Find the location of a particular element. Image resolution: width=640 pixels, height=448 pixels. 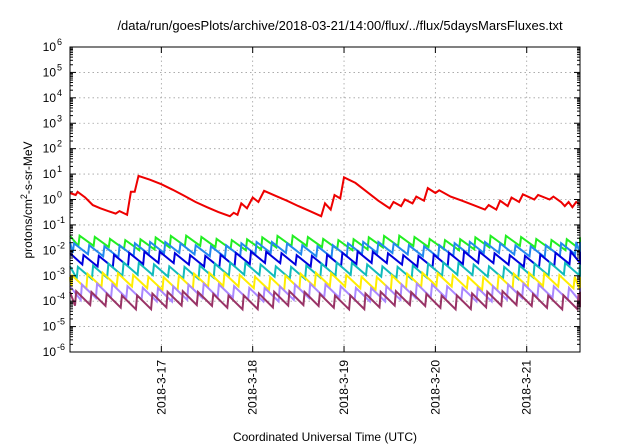

y-tick-label: 10⁶ is located at coordinates (52, 45).